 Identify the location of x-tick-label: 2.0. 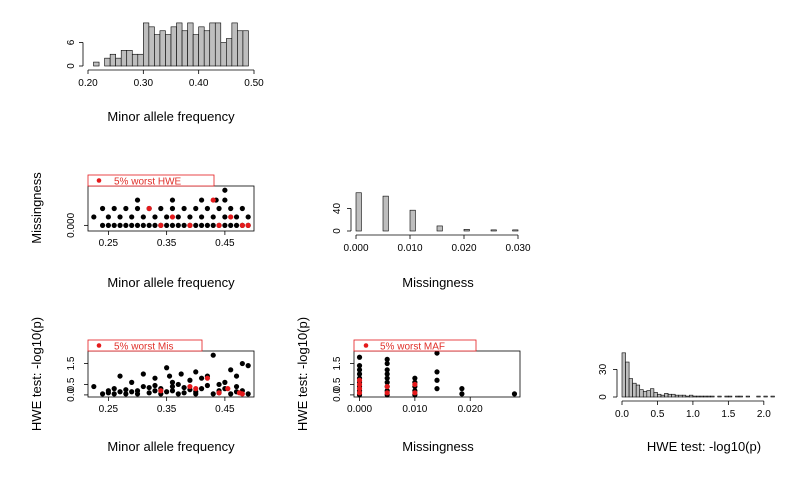
(764, 414).